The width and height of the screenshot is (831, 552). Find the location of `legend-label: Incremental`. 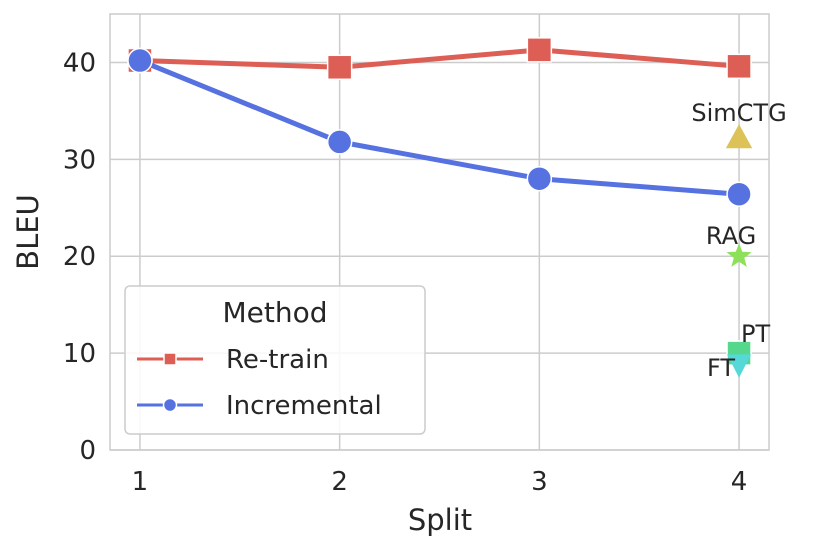

legend-label: Incremental is located at coordinates (304, 406).